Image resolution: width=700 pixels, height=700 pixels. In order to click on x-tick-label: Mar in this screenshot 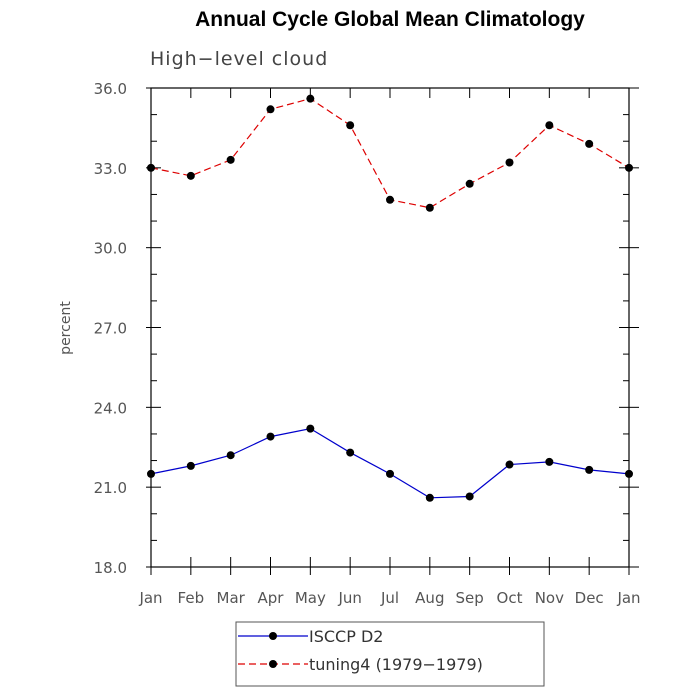, I will do `click(231, 598)`.